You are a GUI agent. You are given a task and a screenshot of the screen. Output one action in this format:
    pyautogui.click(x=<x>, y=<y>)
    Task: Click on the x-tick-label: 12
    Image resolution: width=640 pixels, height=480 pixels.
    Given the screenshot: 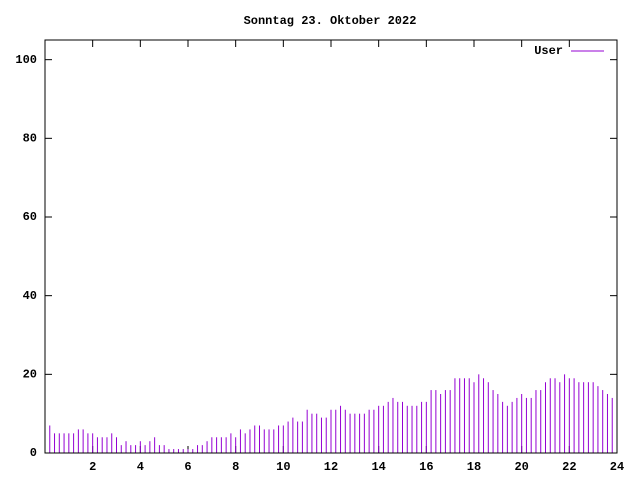 What is the action you would take?
    pyautogui.click(x=331, y=467)
    